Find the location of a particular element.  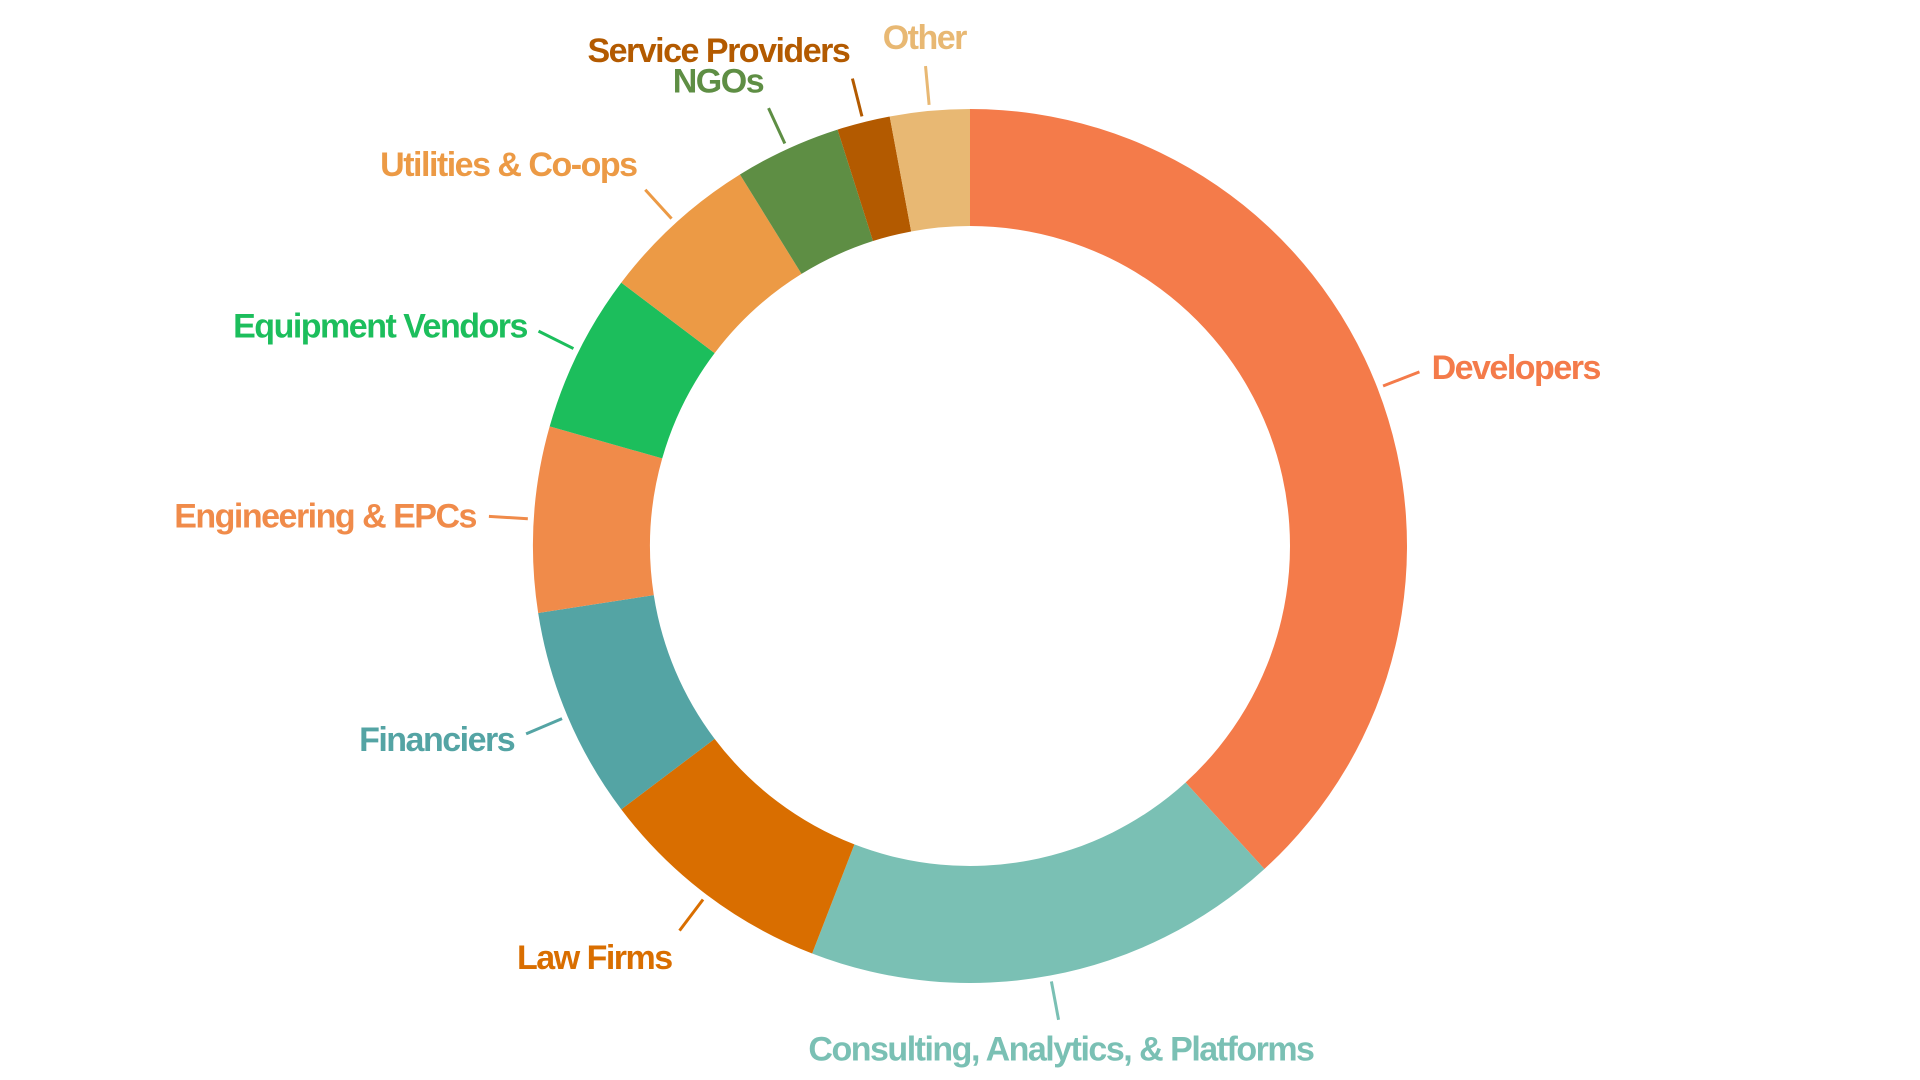

leader-line-developers is located at coordinates (1401, 379).